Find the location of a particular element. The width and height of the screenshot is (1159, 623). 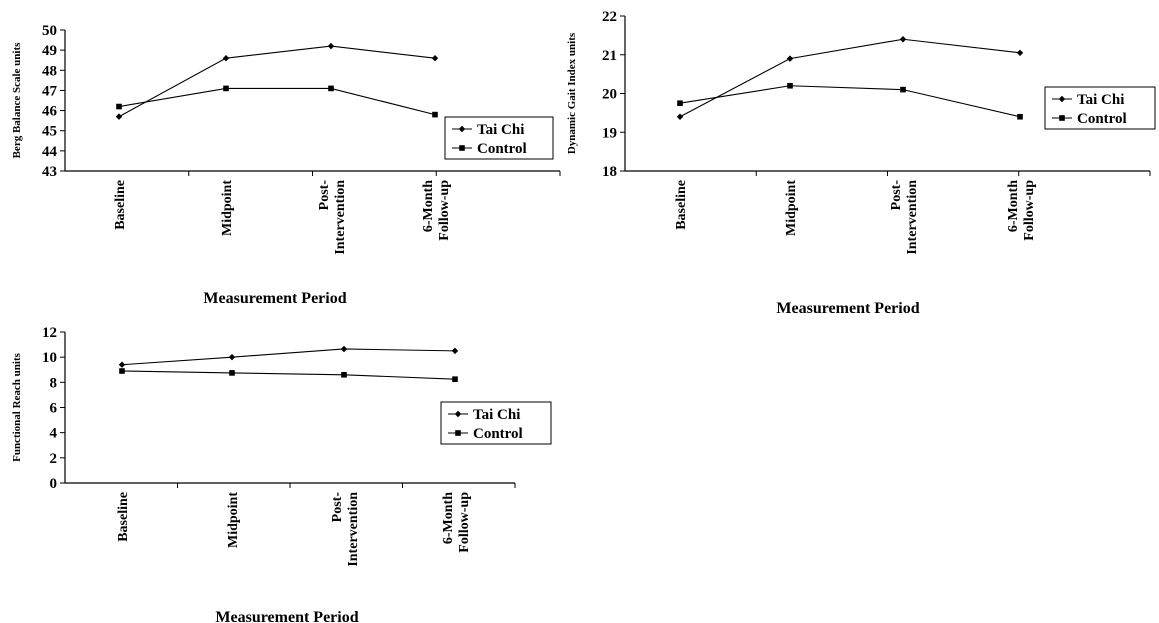

y-tick-label: 46 is located at coordinates (50, 112).